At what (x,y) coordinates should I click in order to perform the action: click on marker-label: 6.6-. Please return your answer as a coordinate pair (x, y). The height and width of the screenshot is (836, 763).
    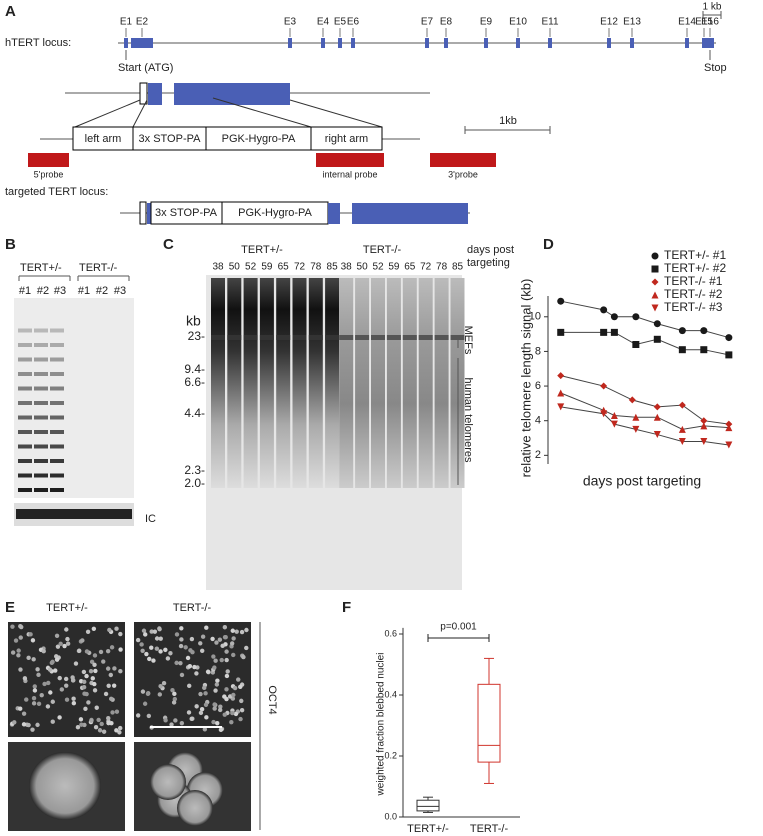
    Looking at the image, I should click on (194, 382).